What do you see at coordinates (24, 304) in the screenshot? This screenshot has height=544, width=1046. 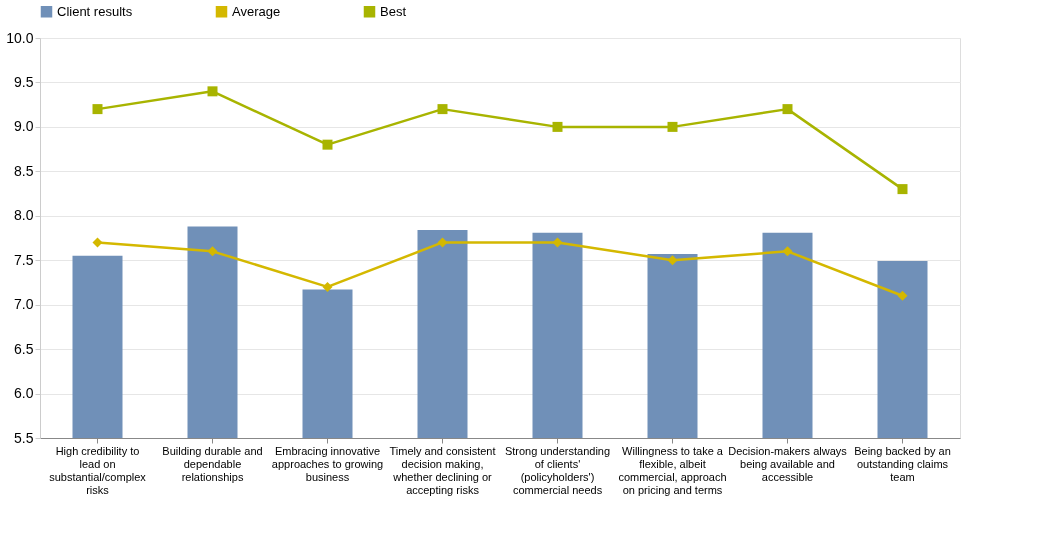 I see `y-tick-label: 7.0` at bounding box center [24, 304].